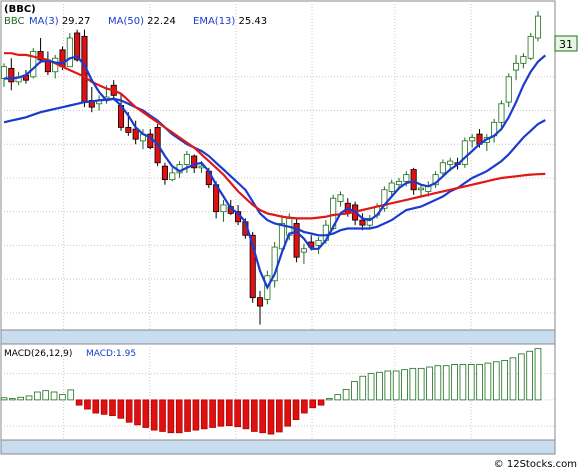 The image size is (580, 475). I want to click on legend-value: 29.27, so click(75, 21).